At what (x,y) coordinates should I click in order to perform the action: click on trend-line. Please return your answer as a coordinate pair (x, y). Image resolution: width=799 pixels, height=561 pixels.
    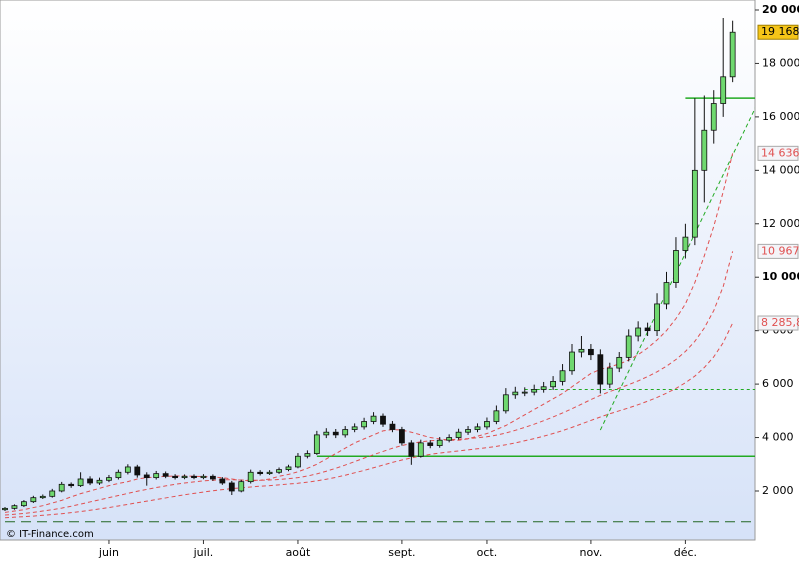
    Looking at the image, I should click on (677, 269).